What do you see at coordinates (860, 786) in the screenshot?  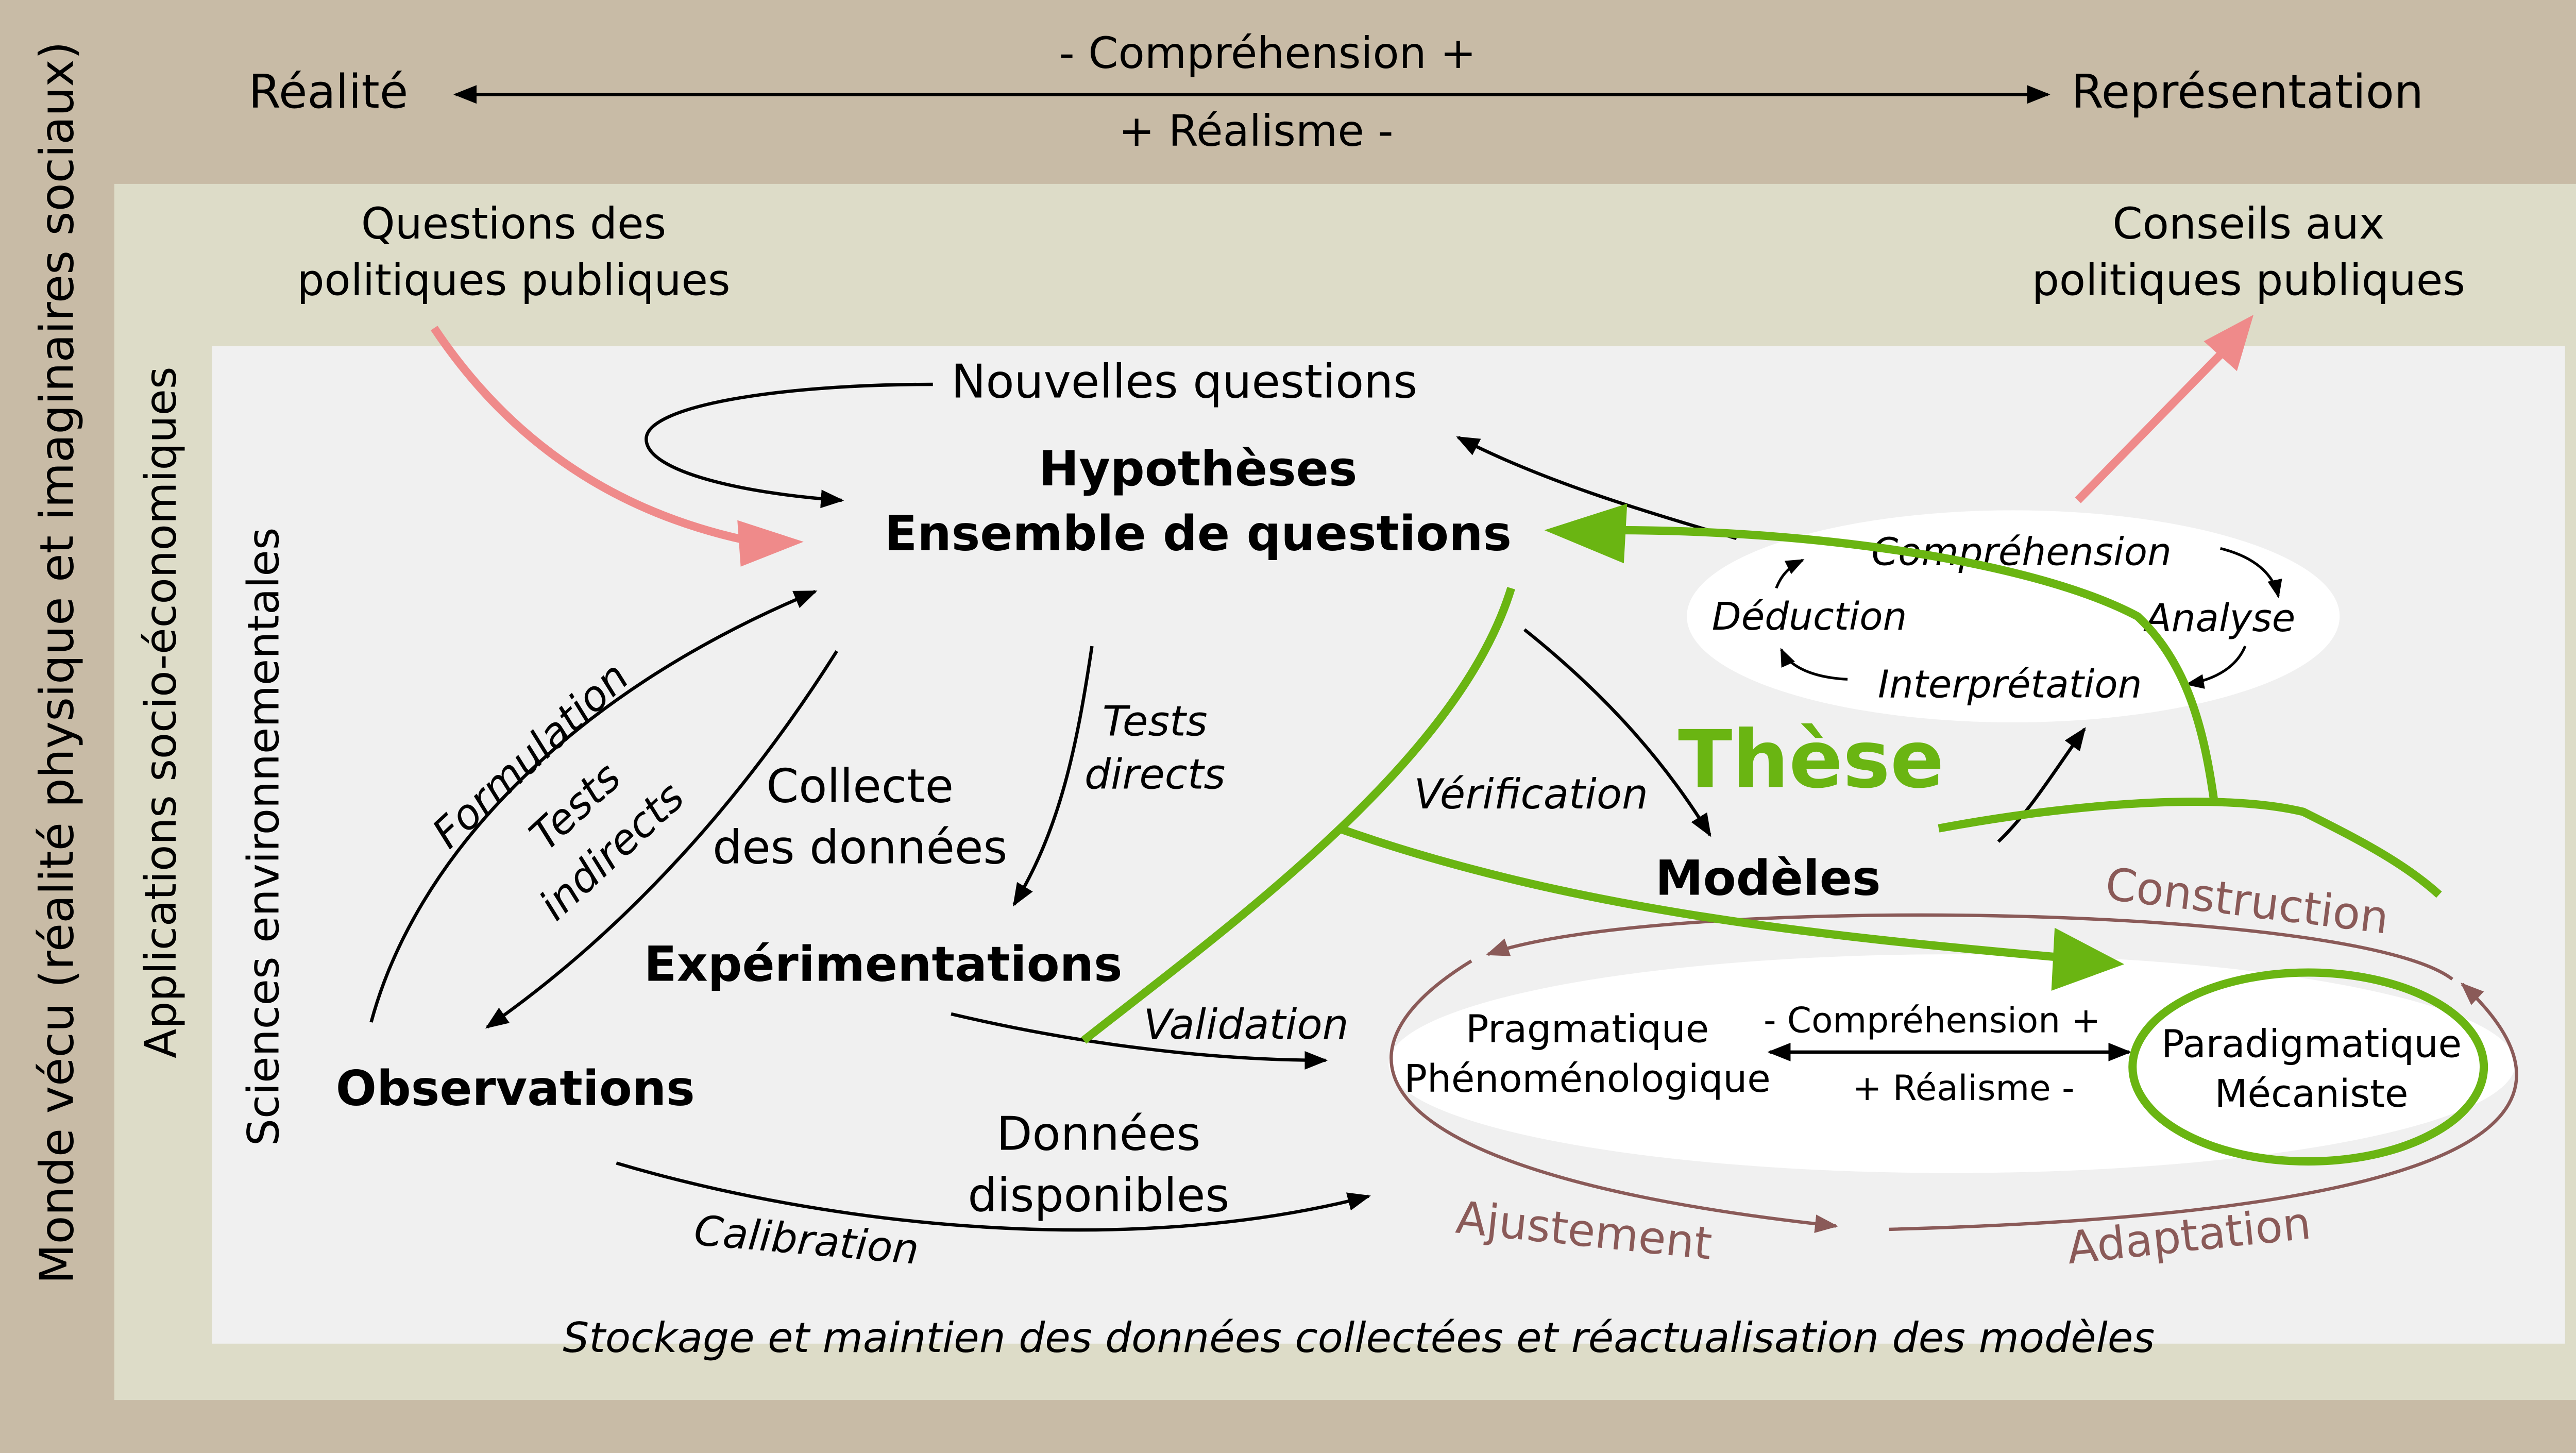 I see `collecte-line1: Collecte` at bounding box center [860, 786].